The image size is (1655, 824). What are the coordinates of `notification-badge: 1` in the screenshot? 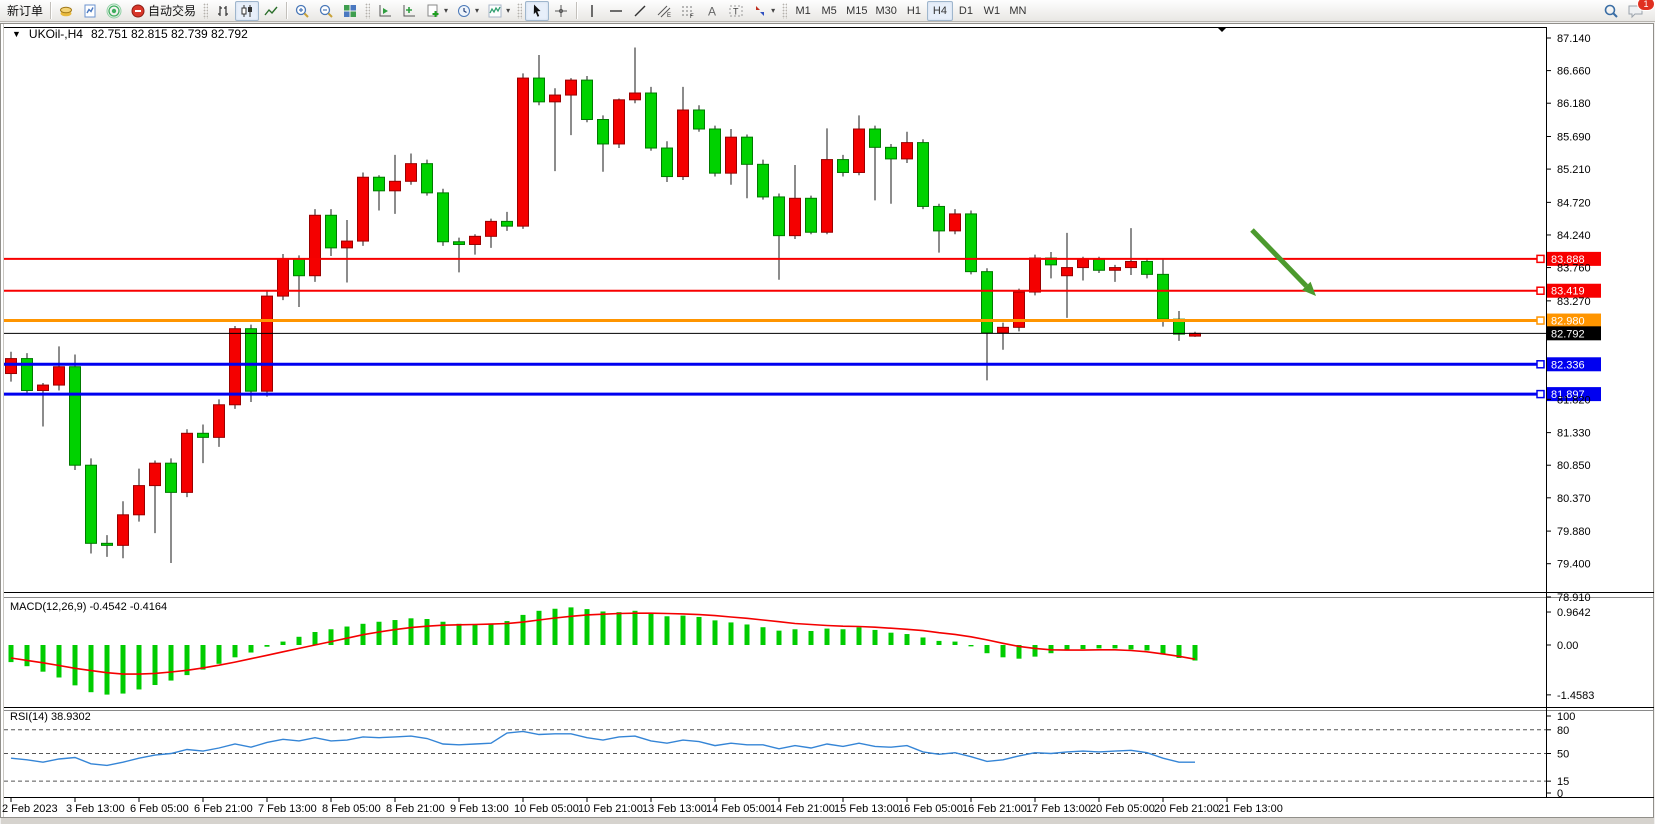 It's located at (1646, 5).